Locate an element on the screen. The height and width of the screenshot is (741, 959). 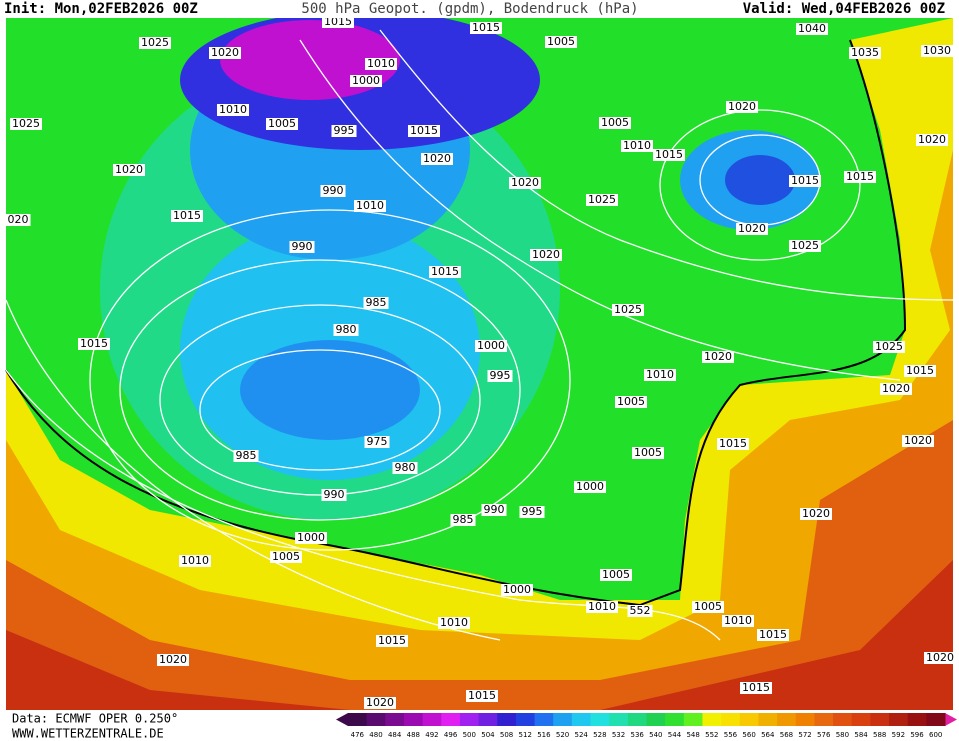
colorbar-label: 508 is located at coordinates (506, 735).